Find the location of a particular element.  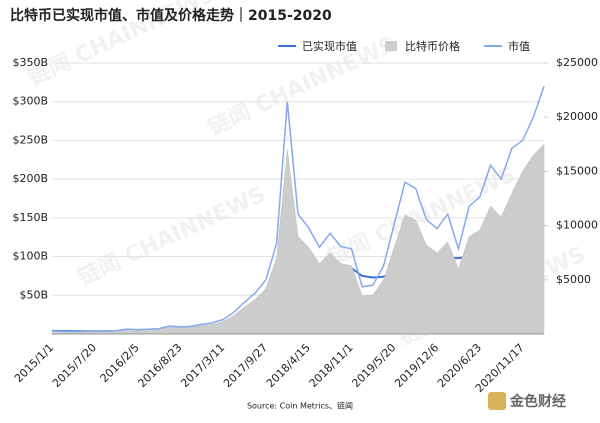

legend-label: 市值 is located at coordinates (519, 46).